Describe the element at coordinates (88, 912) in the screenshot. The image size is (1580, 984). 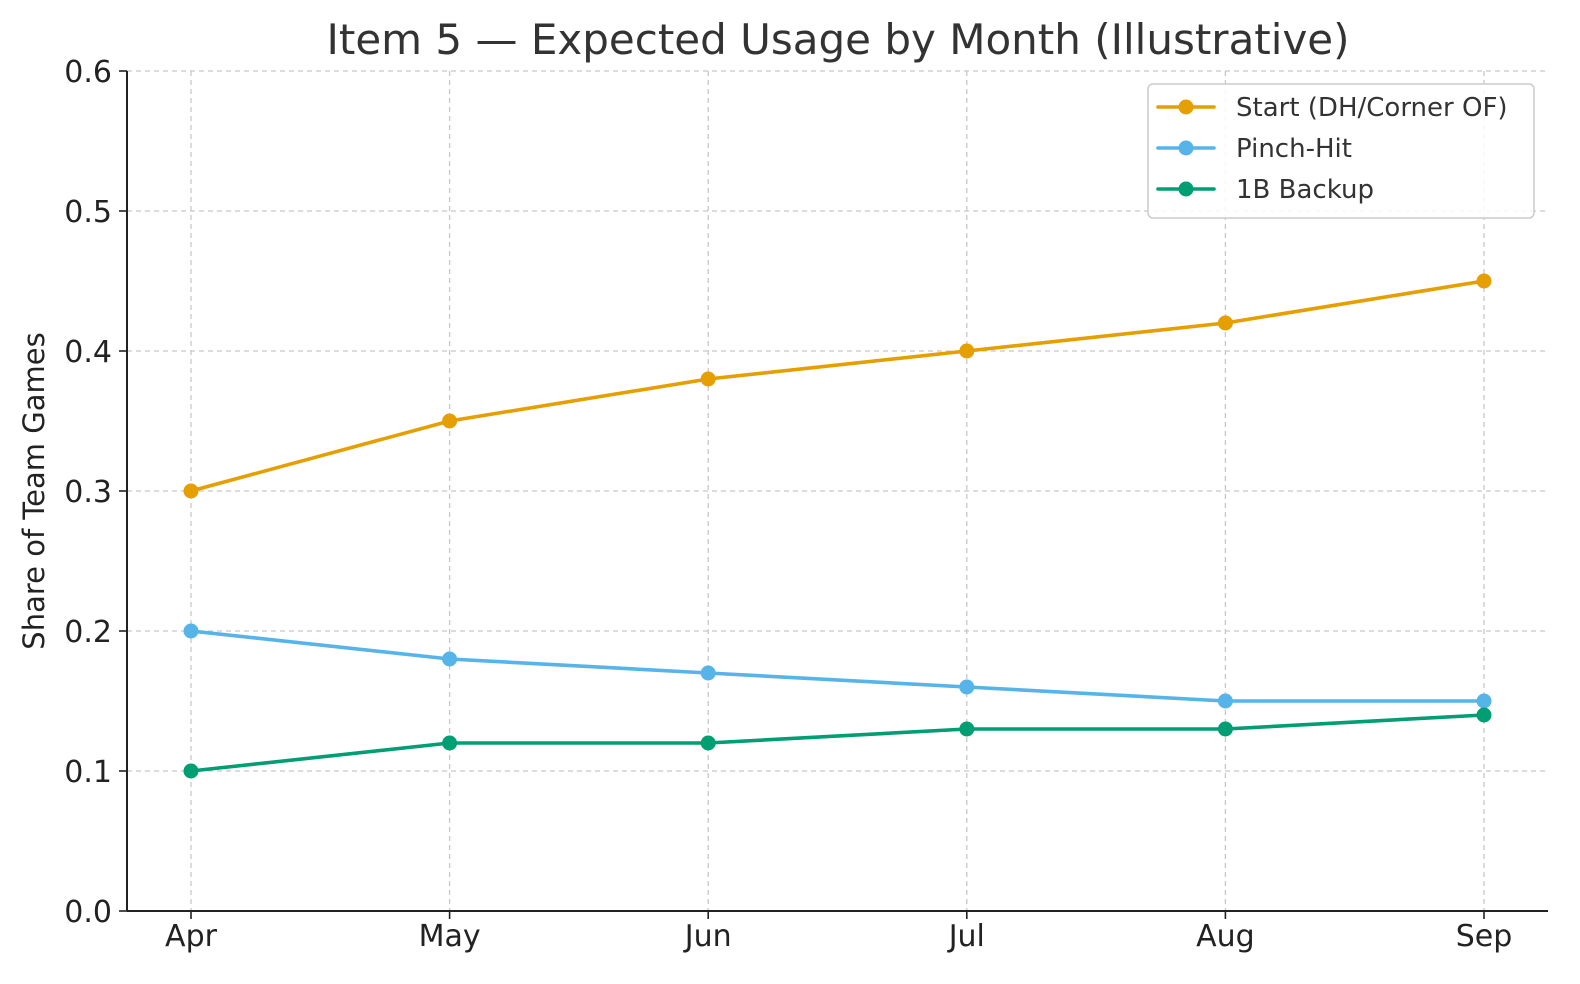
I see `y-tick-label: 0.0` at that location.